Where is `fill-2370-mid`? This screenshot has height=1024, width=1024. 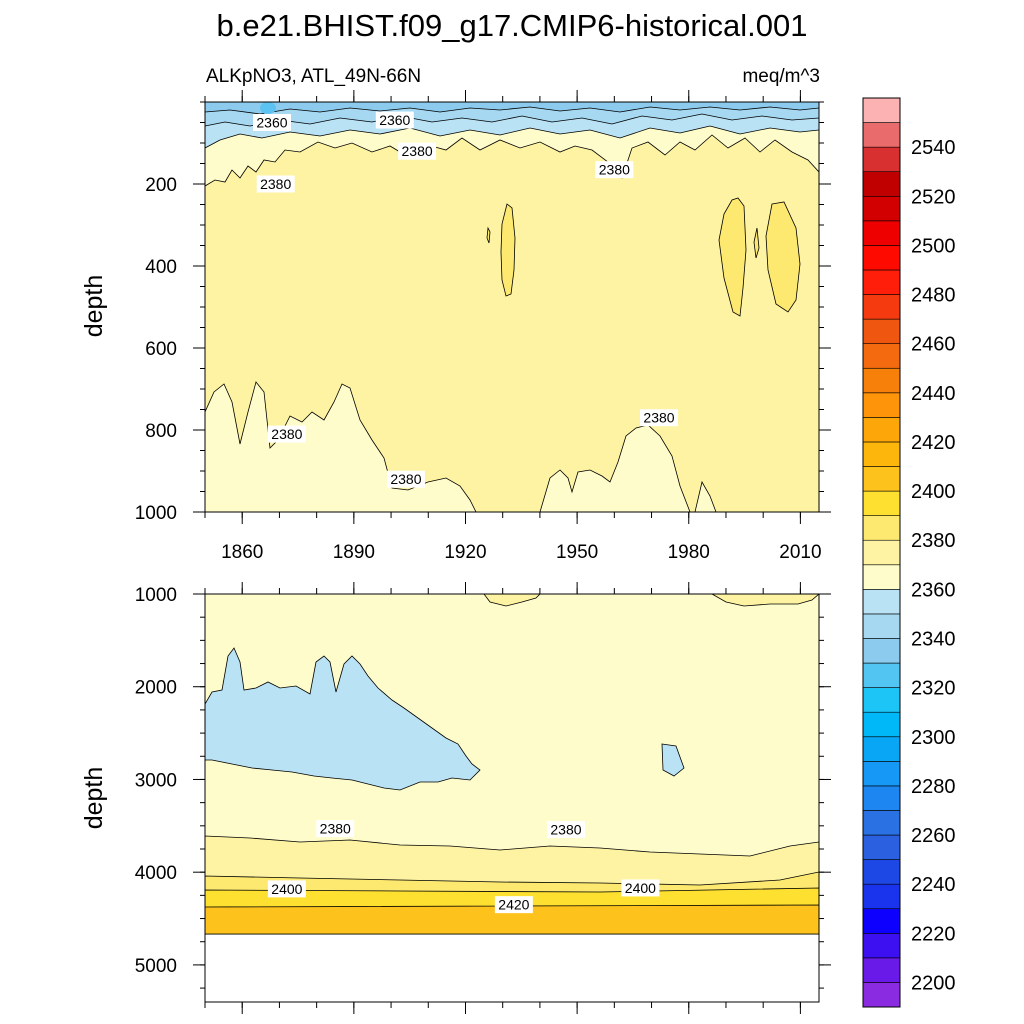 fill-2370-mid is located at coordinates (615, 468).